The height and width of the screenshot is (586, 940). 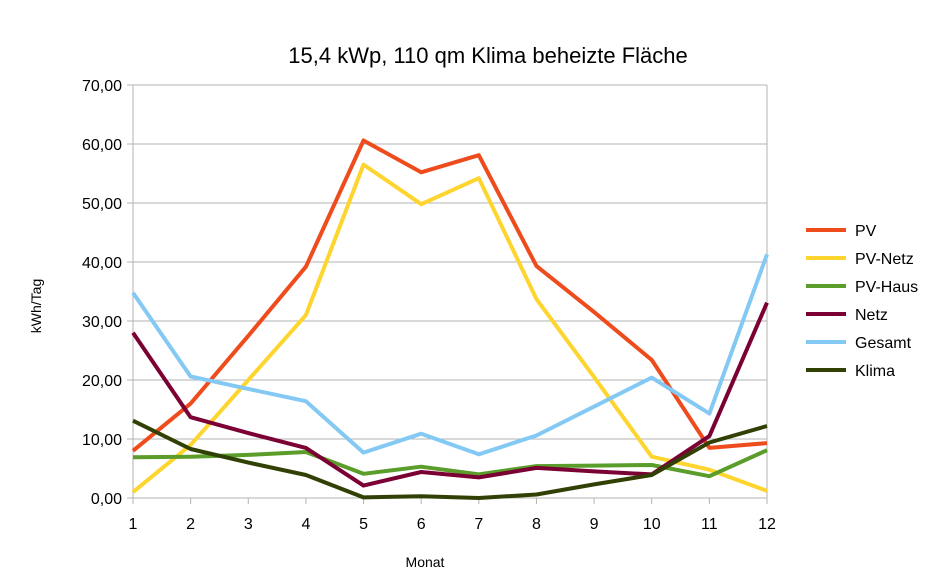 What do you see at coordinates (305, 524) in the screenshot?
I see `x-tick-label: 4` at bounding box center [305, 524].